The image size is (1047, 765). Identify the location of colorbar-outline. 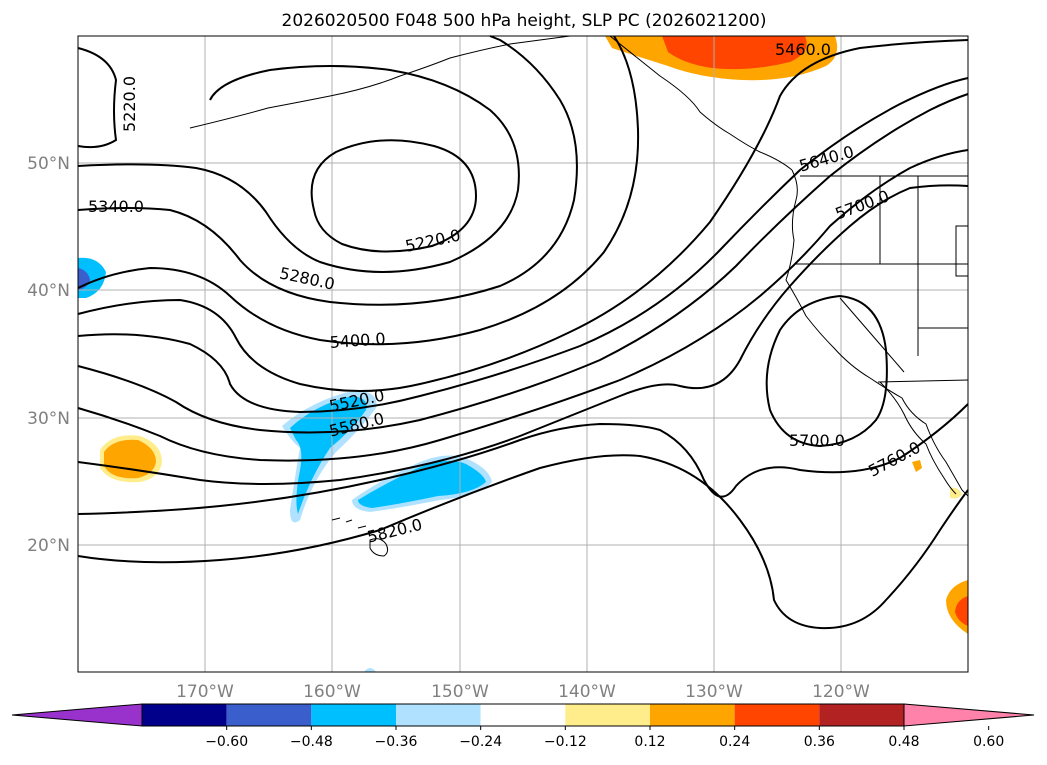
(523, 715).